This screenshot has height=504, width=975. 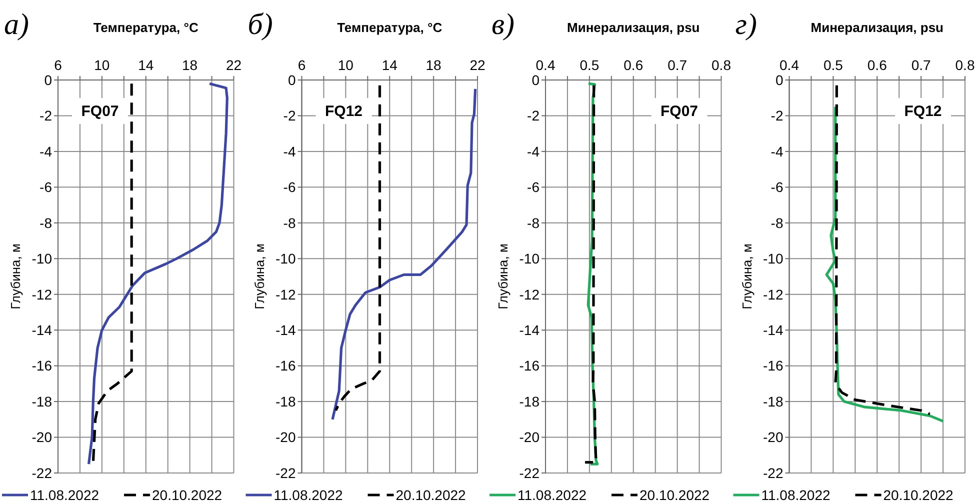 I want to click on chart-title: г), so click(x=746, y=24).